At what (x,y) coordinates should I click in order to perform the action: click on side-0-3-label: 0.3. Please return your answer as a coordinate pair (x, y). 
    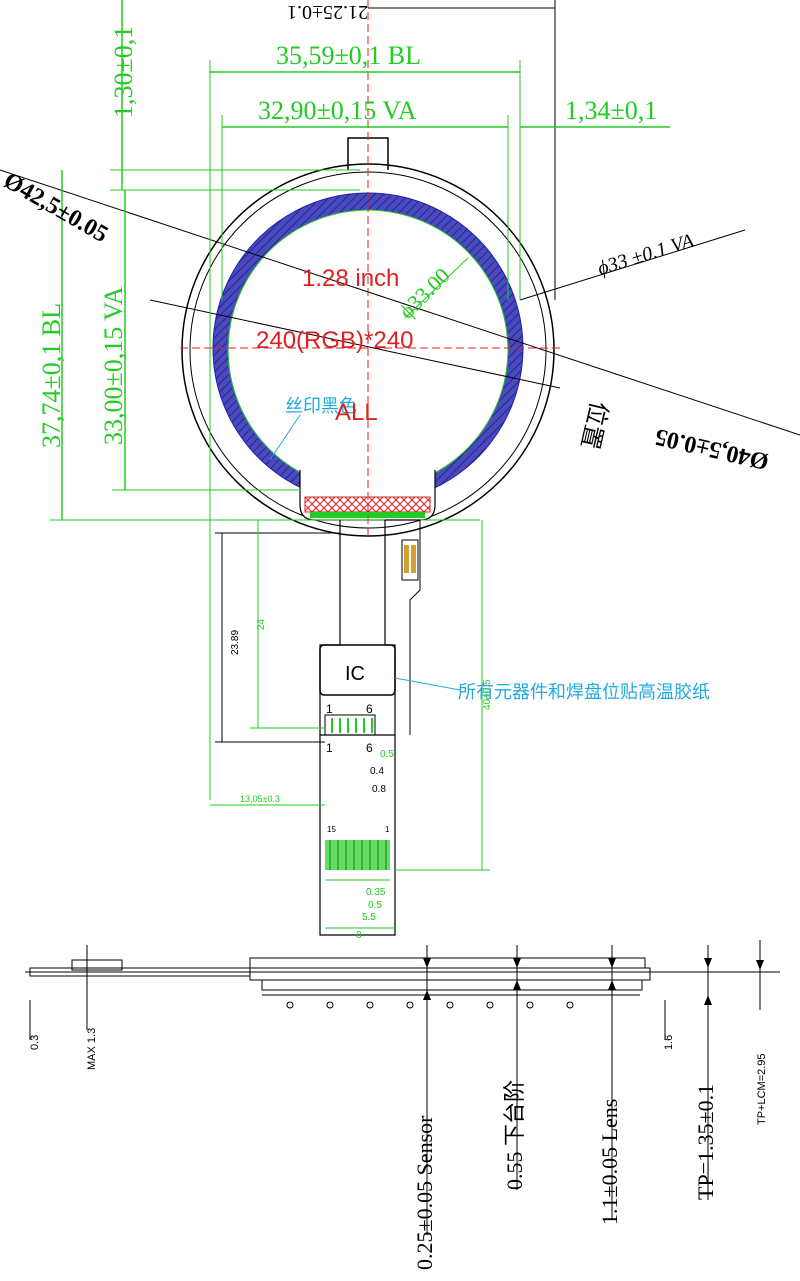
    Looking at the image, I should click on (35, 1042).